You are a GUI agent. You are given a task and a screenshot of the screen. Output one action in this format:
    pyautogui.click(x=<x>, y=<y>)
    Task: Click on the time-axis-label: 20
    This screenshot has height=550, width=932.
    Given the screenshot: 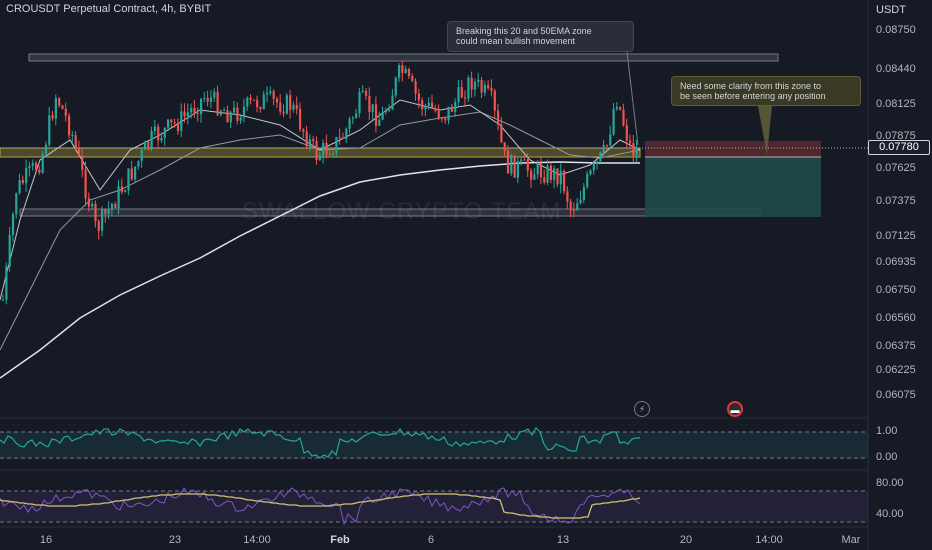 What is the action you would take?
    pyautogui.click(x=686, y=540)
    